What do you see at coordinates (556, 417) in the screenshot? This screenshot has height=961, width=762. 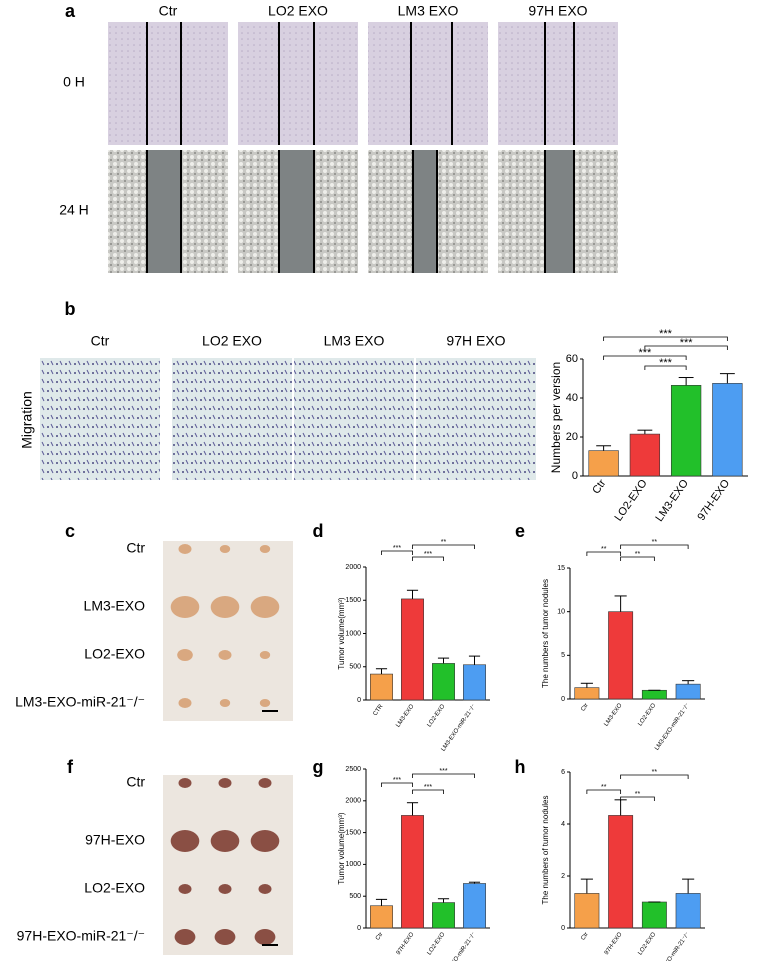 I see `y-axis-label: Numbers per version` at bounding box center [556, 417].